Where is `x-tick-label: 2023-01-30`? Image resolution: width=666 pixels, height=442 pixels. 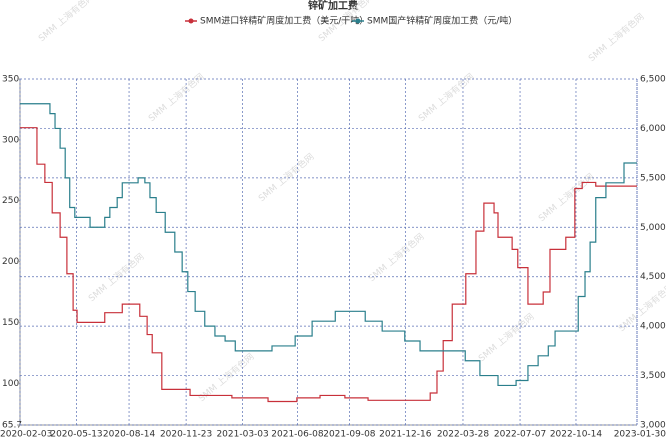
x-tick-label: 2023-01-30 is located at coordinates (640, 435).